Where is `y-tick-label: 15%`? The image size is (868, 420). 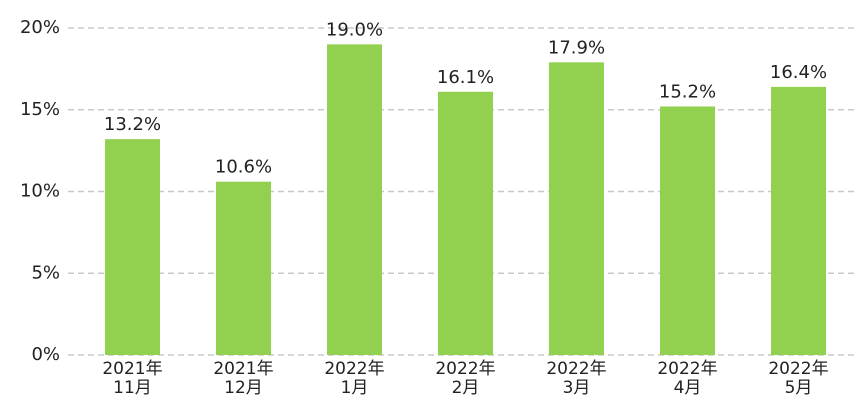 y-tick-label: 15% is located at coordinates (40, 109).